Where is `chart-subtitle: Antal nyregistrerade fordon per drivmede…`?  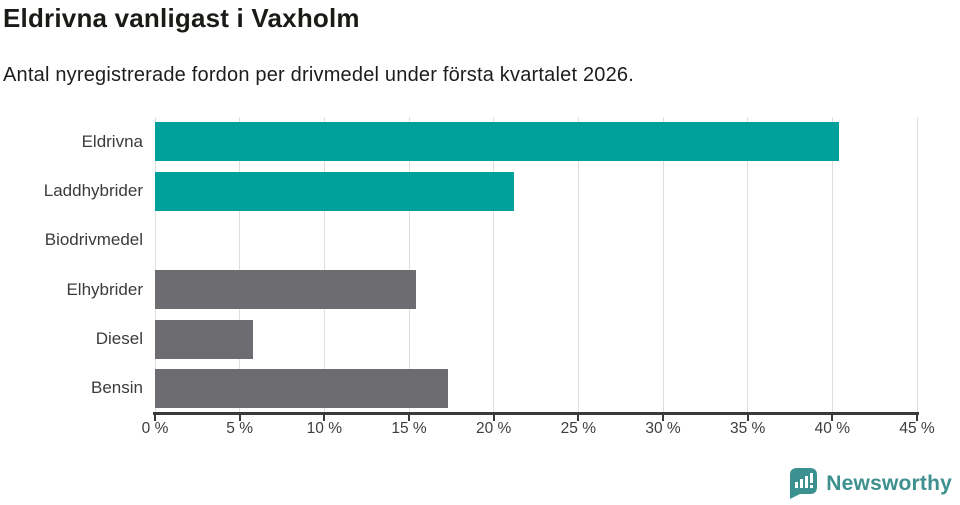 chart-subtitle: Antal nyregistrerade fordon per drivmede… is located at coordinates (319, 75).